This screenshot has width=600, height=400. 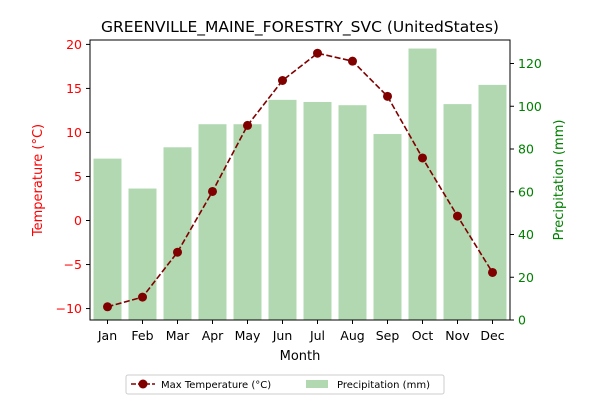 I want to click on x-tick-label-may: May, so click(x=248, y=335).